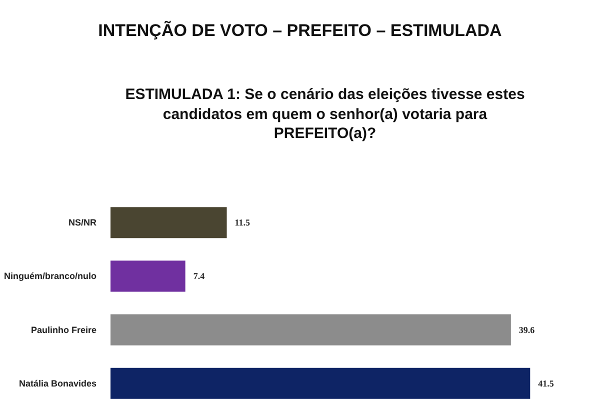 The image size is (590, 414). What do you see at coordinates (546, 383) in the screenshot?
I see `data-label: 41.5` at bounding box center [546, 383].